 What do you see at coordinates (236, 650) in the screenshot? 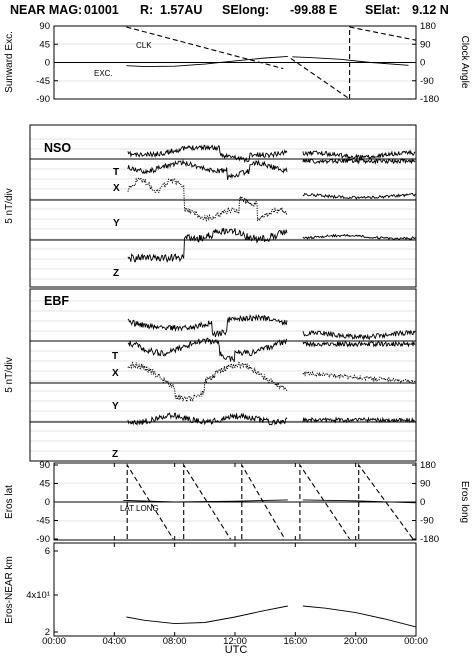
I see `x-axis-label: UTC` at bounding box center [236, 650].